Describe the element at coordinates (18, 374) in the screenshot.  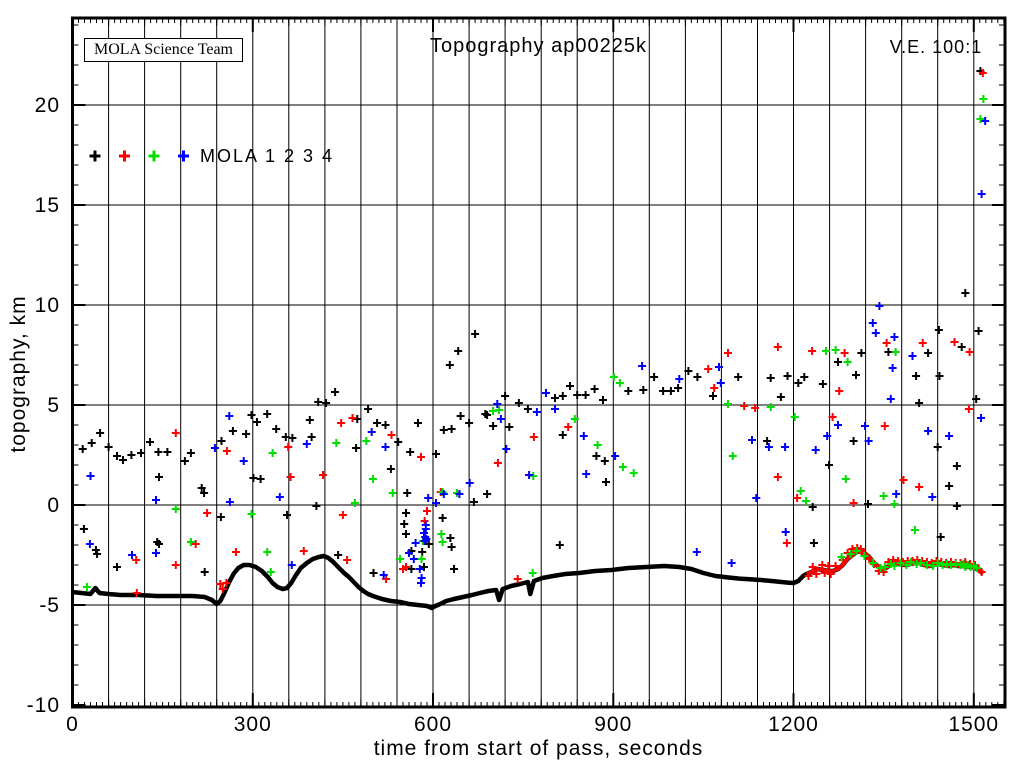
I see `y-axis-title: topography, km` at that location.